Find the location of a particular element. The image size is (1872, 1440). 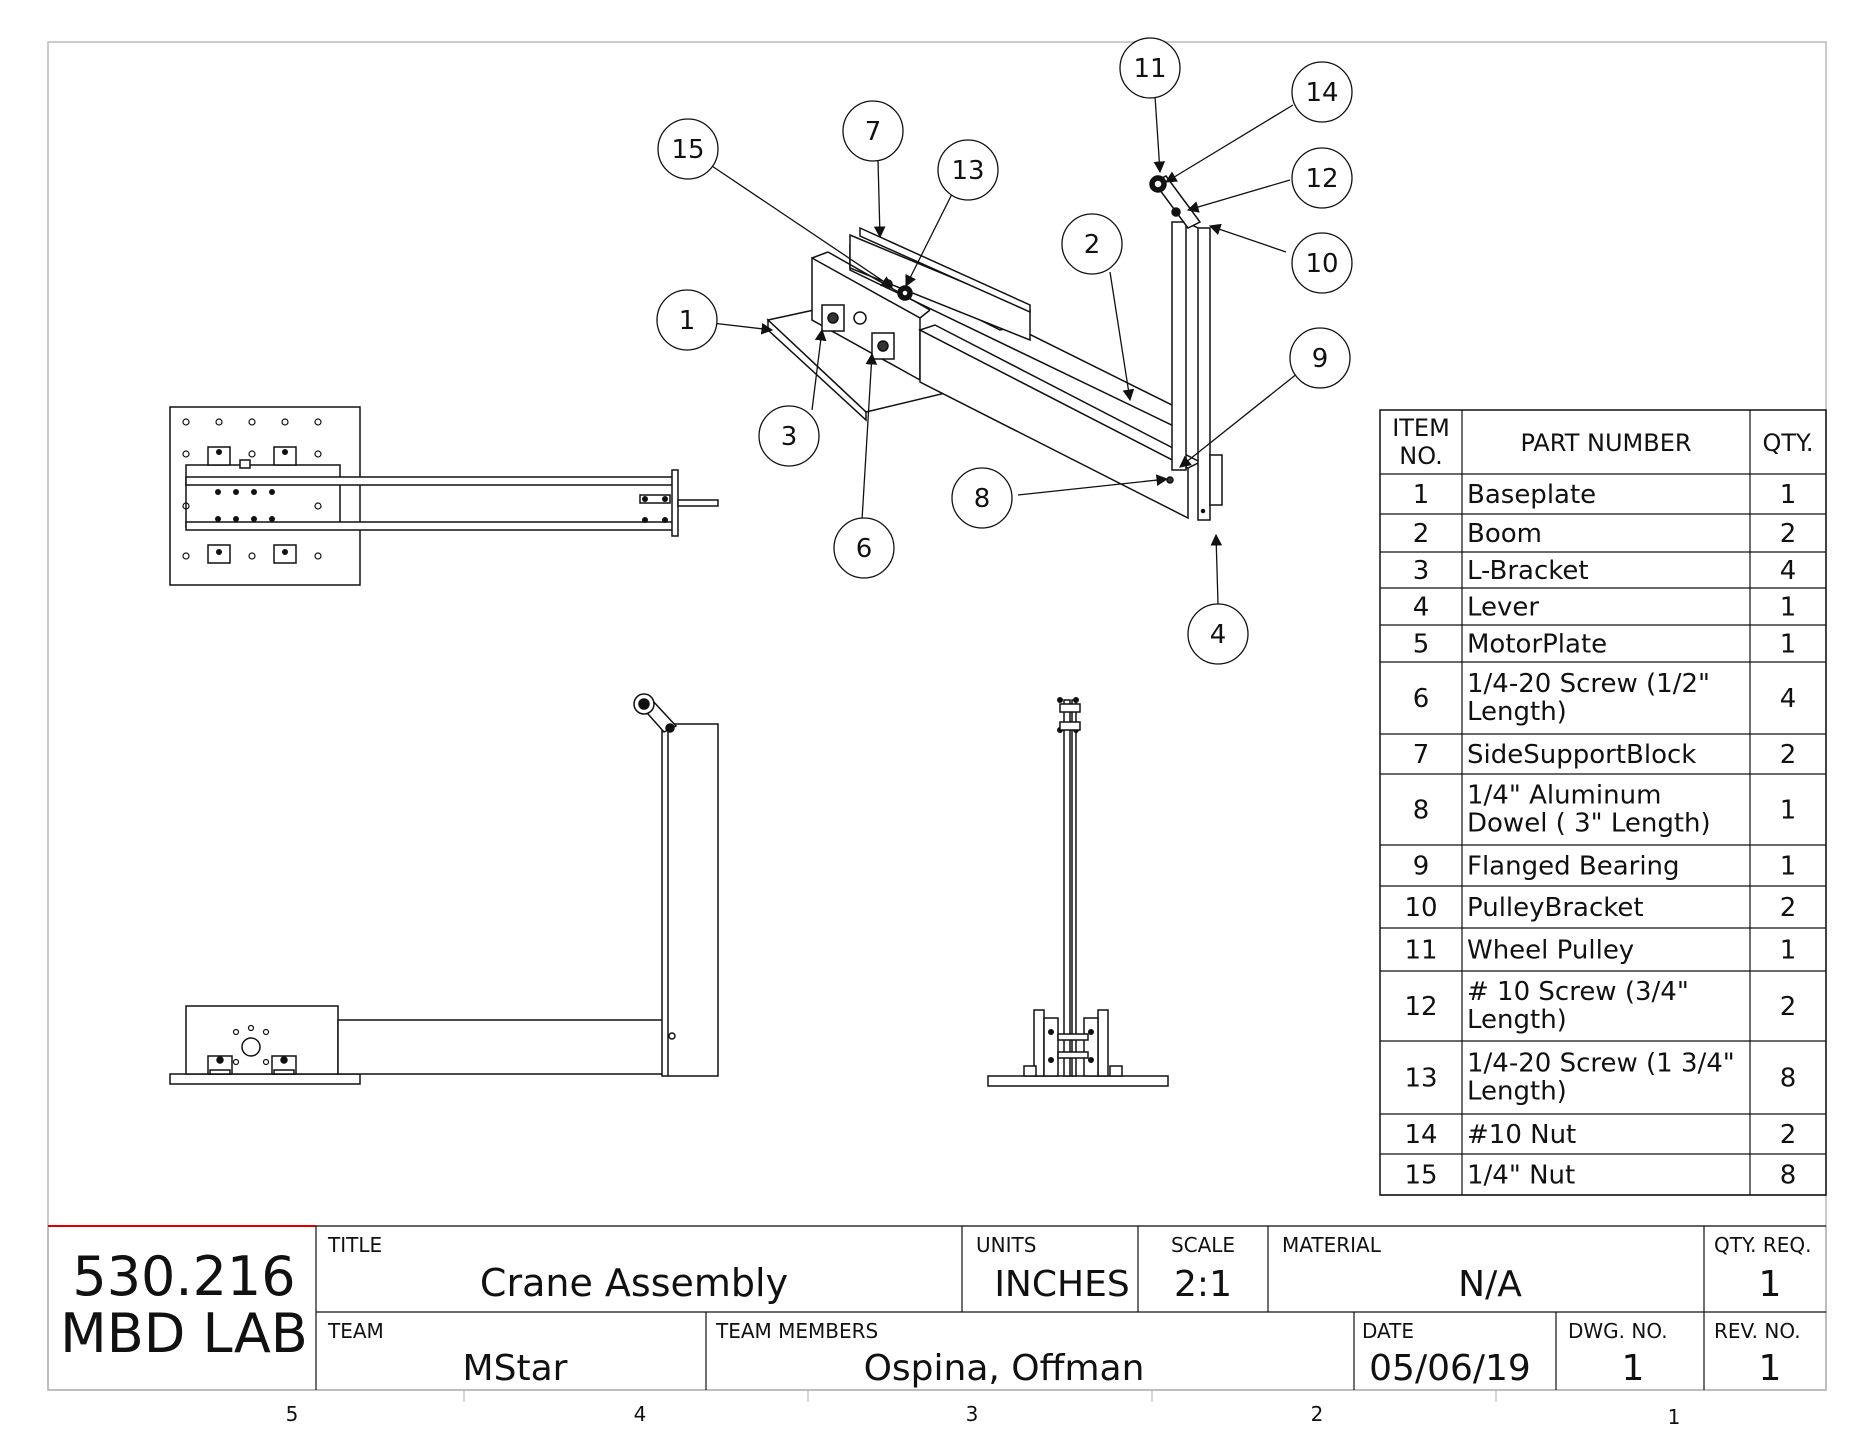

bom-item-number: 10 is located at coordinates (1420, 908).